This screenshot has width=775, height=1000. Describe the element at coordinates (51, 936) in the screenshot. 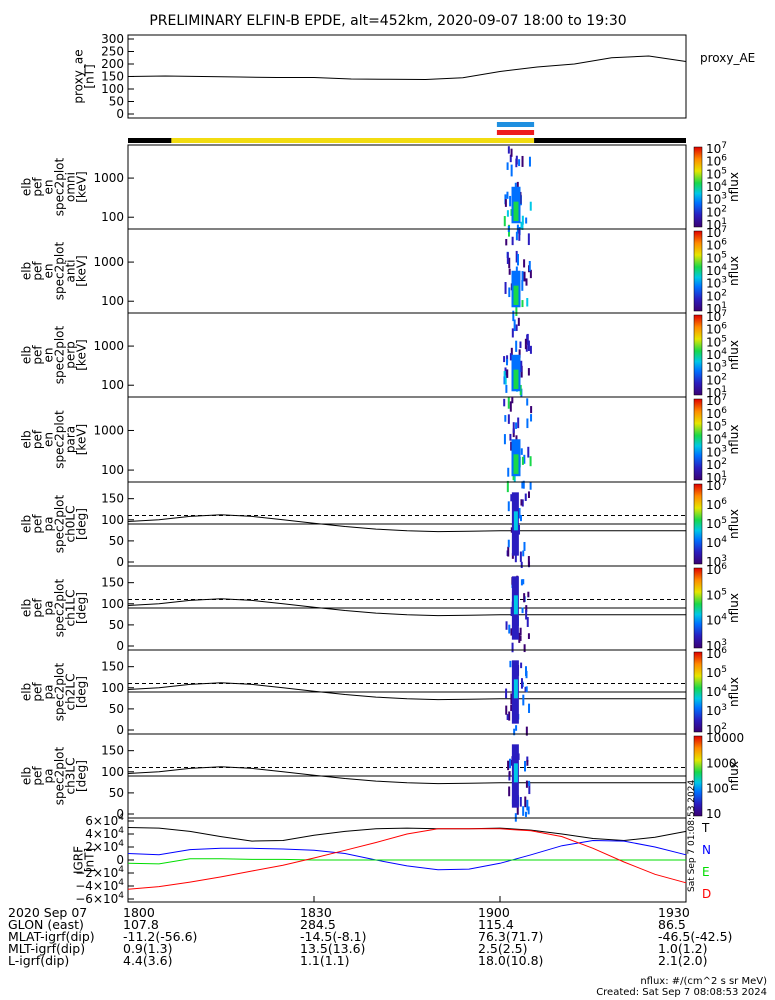

I see `footer-row-label: MLAT-igrf(dip)` at that location.